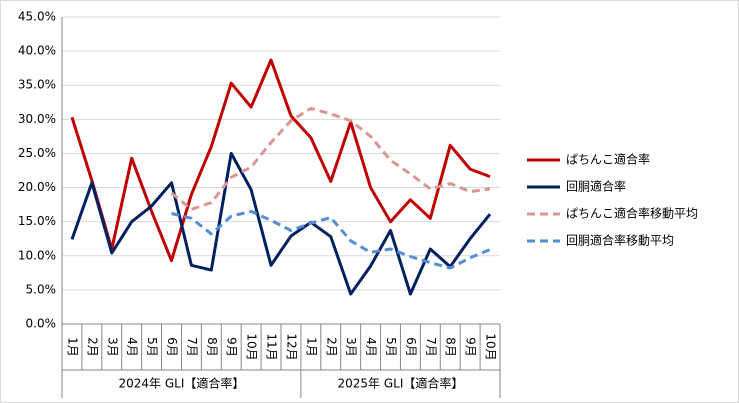 The image size is (739, 403). What do you see at coordinates (37, 119) in the screenshot?
I see `y-tick-label: 30.0%` at bounding box center [37, 119].